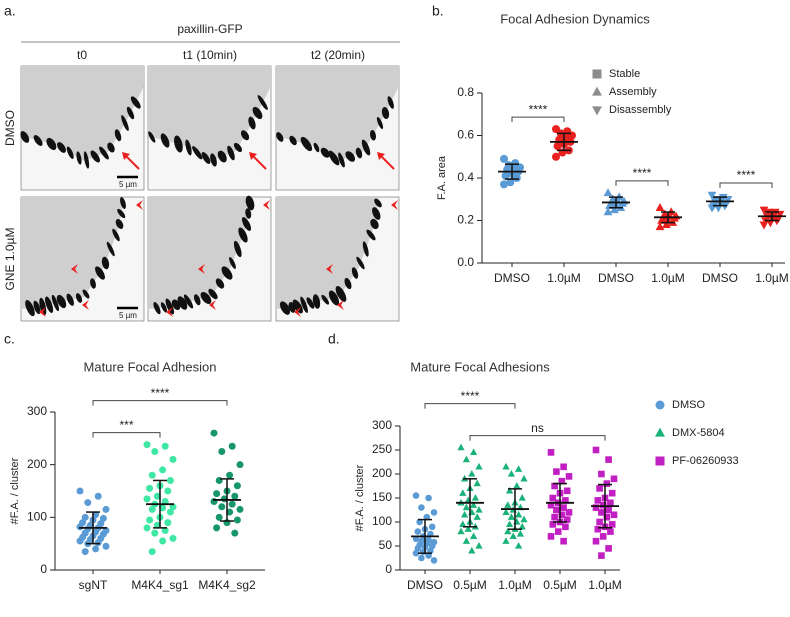 Image resolution: width=790 pixels, height=617 pixels. Describe the element at coordinates (132, 162) in the screenshot. I see `arrow` at that location.